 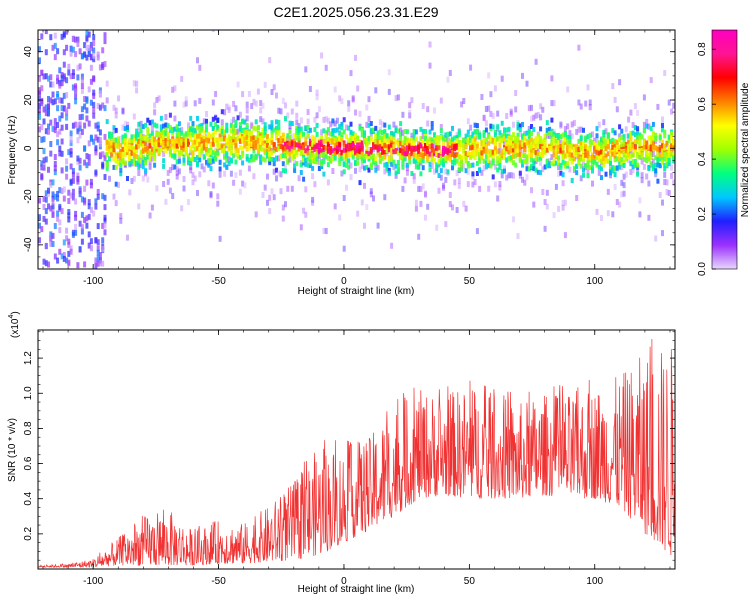 I want to click on y-tick-label: -40, so click(x=28, y=244).